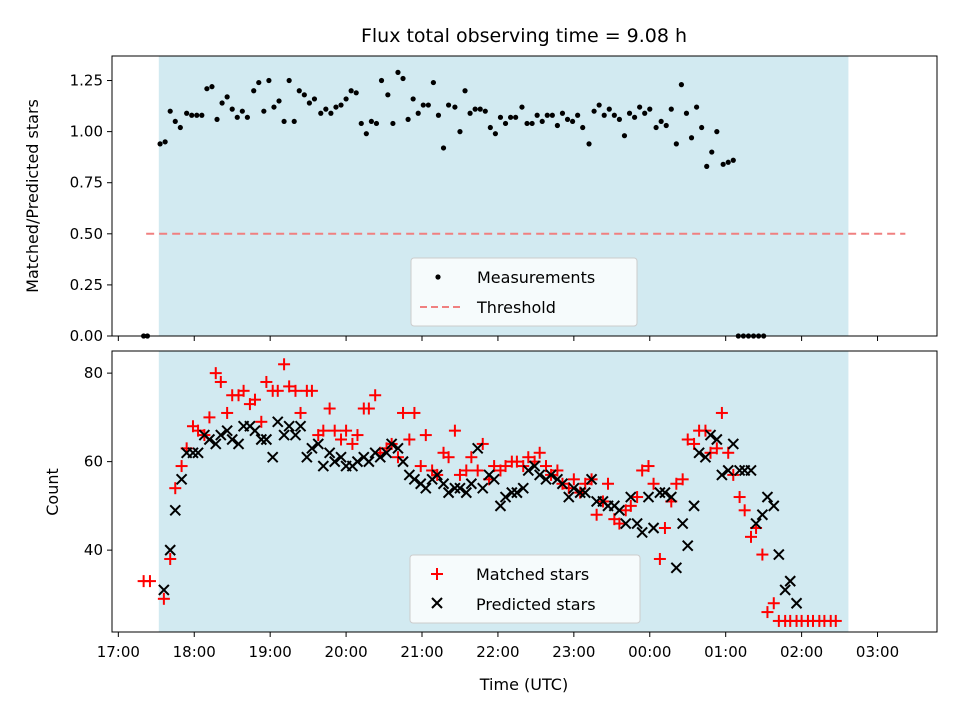 This screenshot has width=960, height=724. Describe the element at coordinates (524, 292) in the screenshot. I see `top-legend-box` at that location.